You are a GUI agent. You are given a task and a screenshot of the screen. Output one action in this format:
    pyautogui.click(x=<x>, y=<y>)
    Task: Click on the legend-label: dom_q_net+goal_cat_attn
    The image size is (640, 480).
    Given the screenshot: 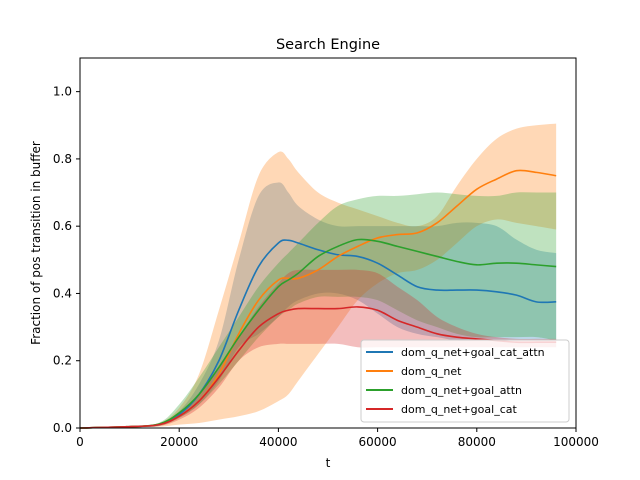 What is the action you would take?
    pyautogui.click(x=473, y=352)
    